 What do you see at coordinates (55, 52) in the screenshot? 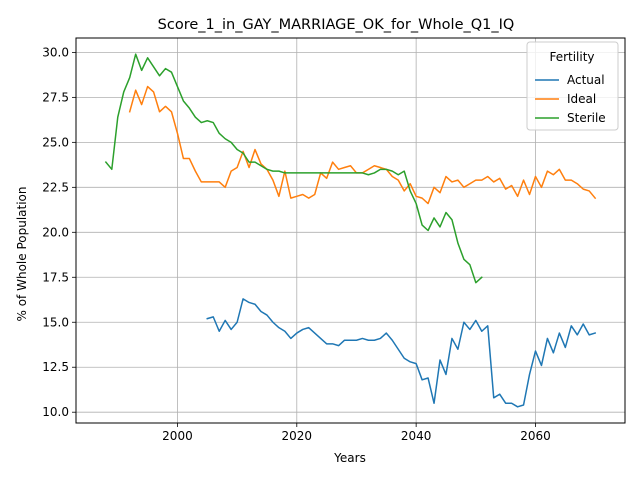
I see `y-tick-label: 30.0` at bounding box center [55, 52].